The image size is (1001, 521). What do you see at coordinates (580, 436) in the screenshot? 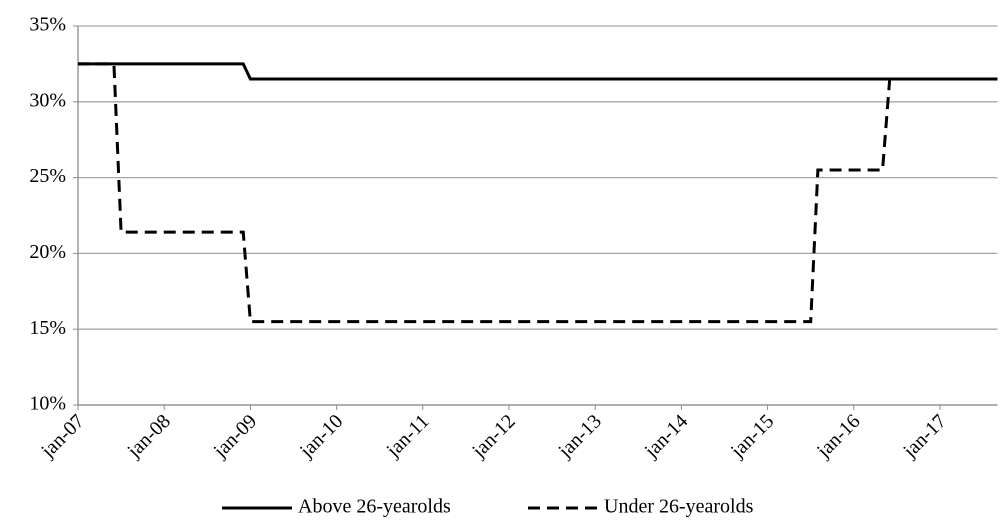
I see `x-tick-label: jan-13` at bounding box center [580, 436].